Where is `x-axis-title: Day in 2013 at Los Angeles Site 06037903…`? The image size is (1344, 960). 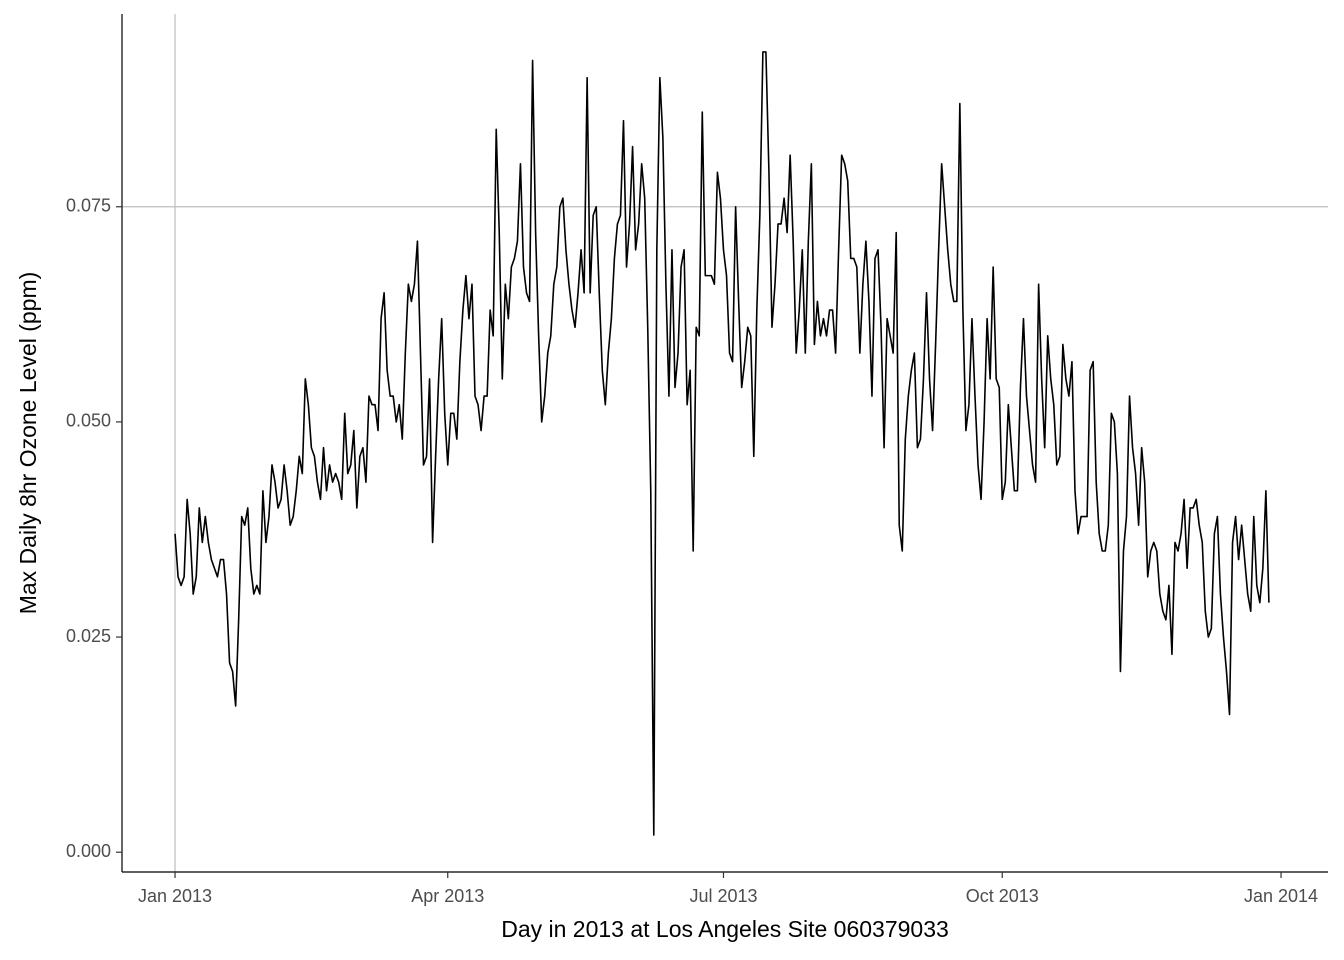
x-axis-title: Day in 2013 at Los Angeles Site 06037903… is located at coordinates (725, 929).